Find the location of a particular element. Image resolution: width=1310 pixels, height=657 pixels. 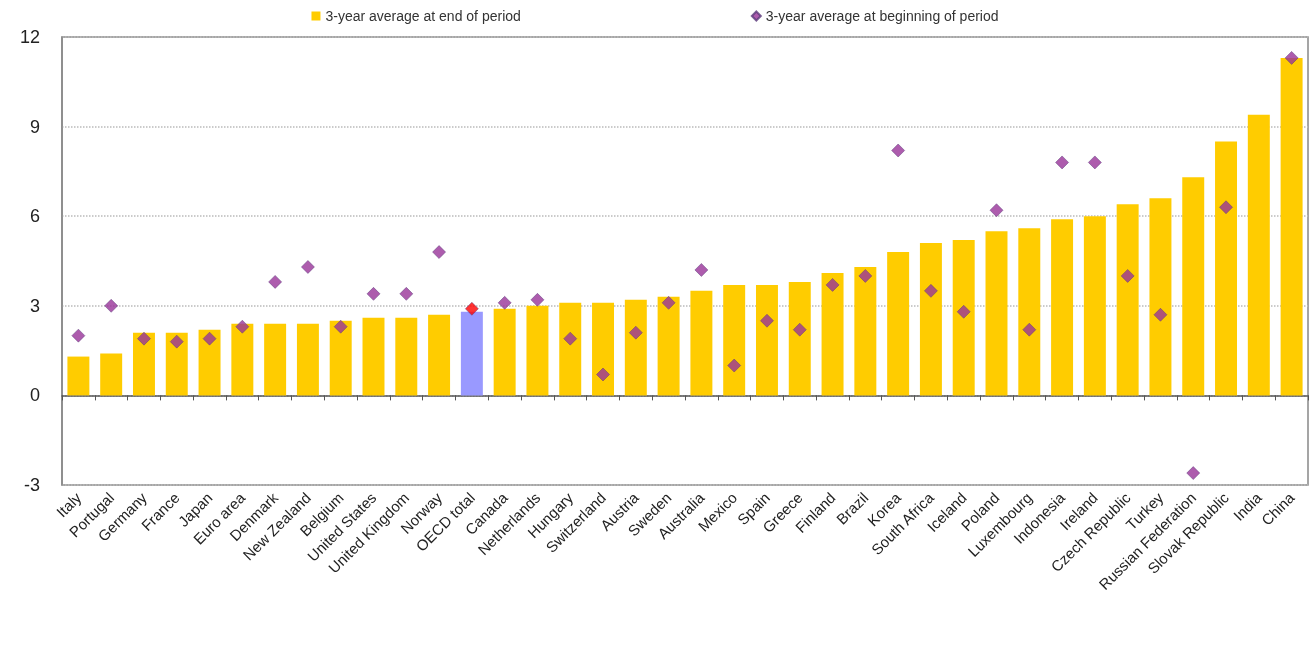

legend-label: 3-year average at beginning of period is located at coordinates (882, 16).